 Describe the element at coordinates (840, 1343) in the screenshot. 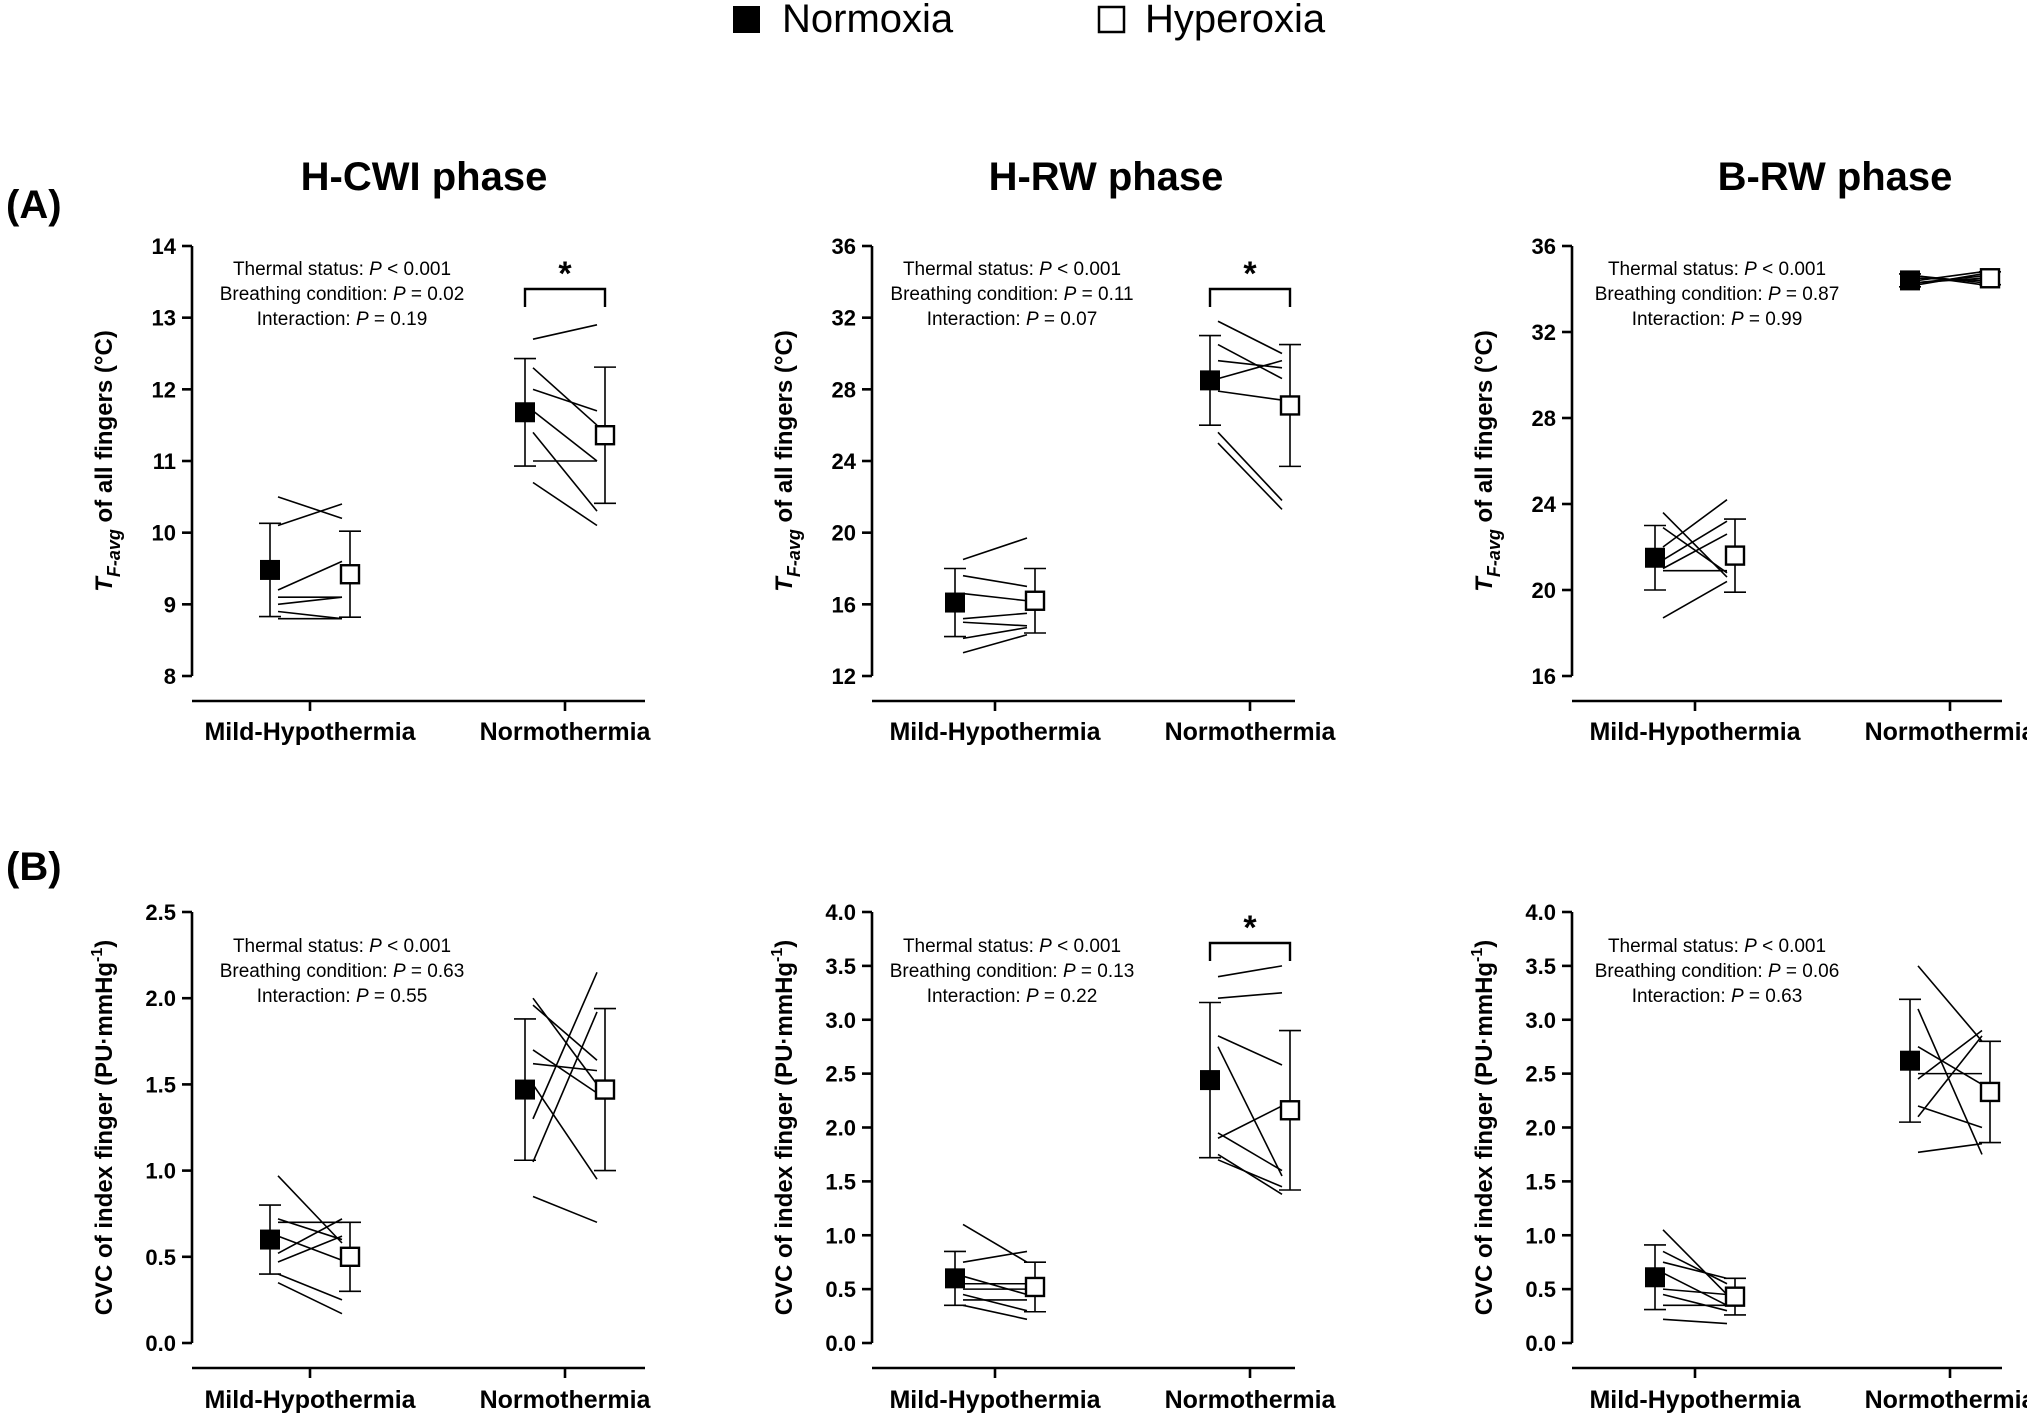

I see `y-tick-label: 0.0` at that location.